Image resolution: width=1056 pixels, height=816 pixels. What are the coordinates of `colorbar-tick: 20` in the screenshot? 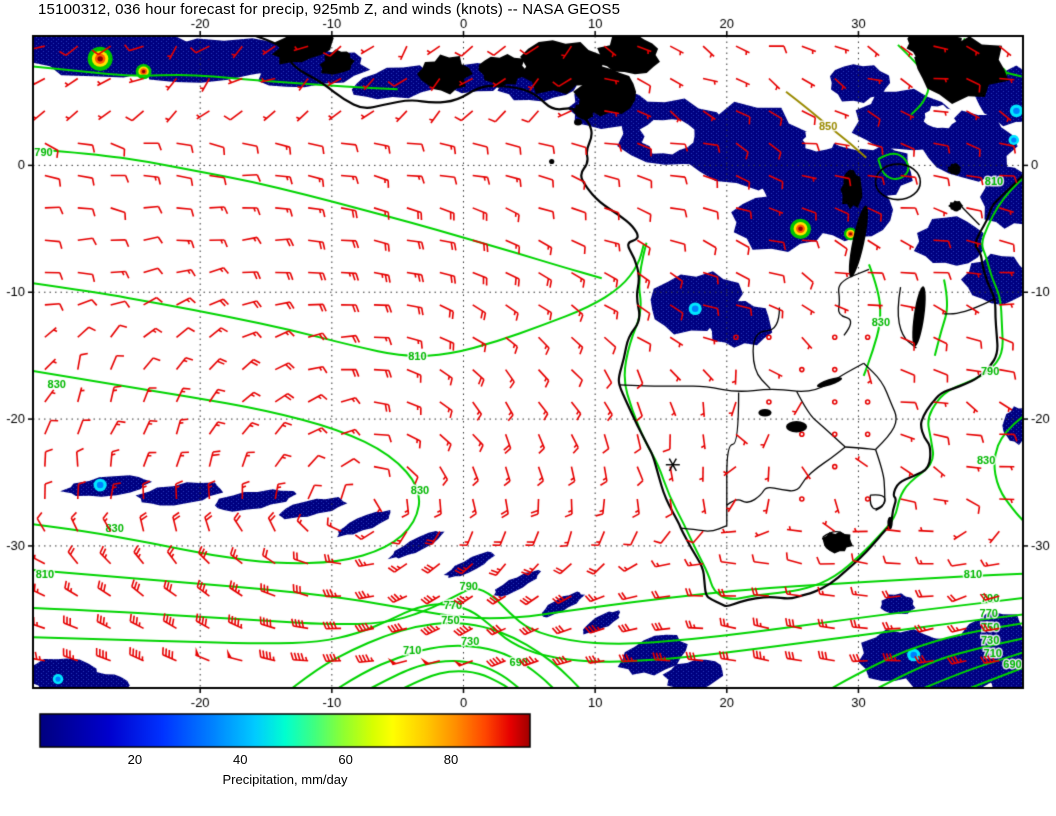 It's located at (135, 759).